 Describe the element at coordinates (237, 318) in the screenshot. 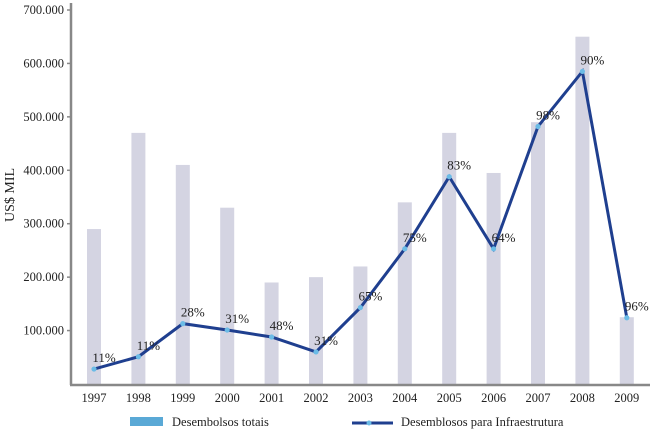

I see `data-label-2000: 31%` at that location.